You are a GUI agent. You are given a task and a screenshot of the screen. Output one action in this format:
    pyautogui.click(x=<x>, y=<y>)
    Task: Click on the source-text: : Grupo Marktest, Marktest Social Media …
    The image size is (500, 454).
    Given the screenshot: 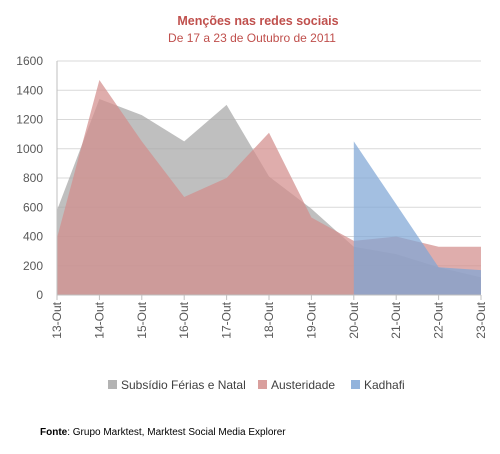 What is the action you would take?
    pyautogui.click(x=176, y=432)
    